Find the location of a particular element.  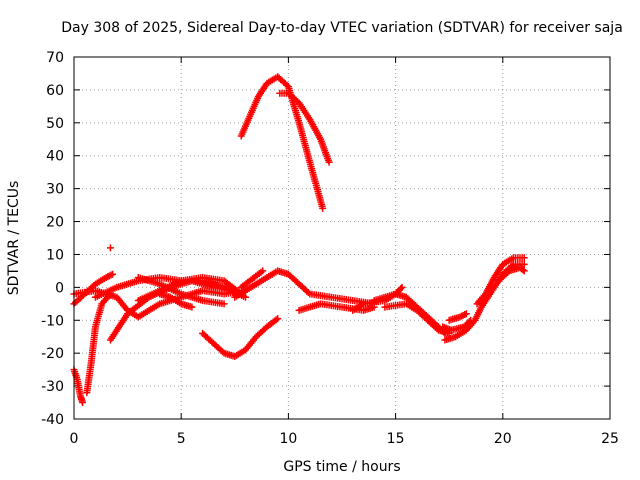

x-tick-label: 10 is located at coordinates (288, 439).